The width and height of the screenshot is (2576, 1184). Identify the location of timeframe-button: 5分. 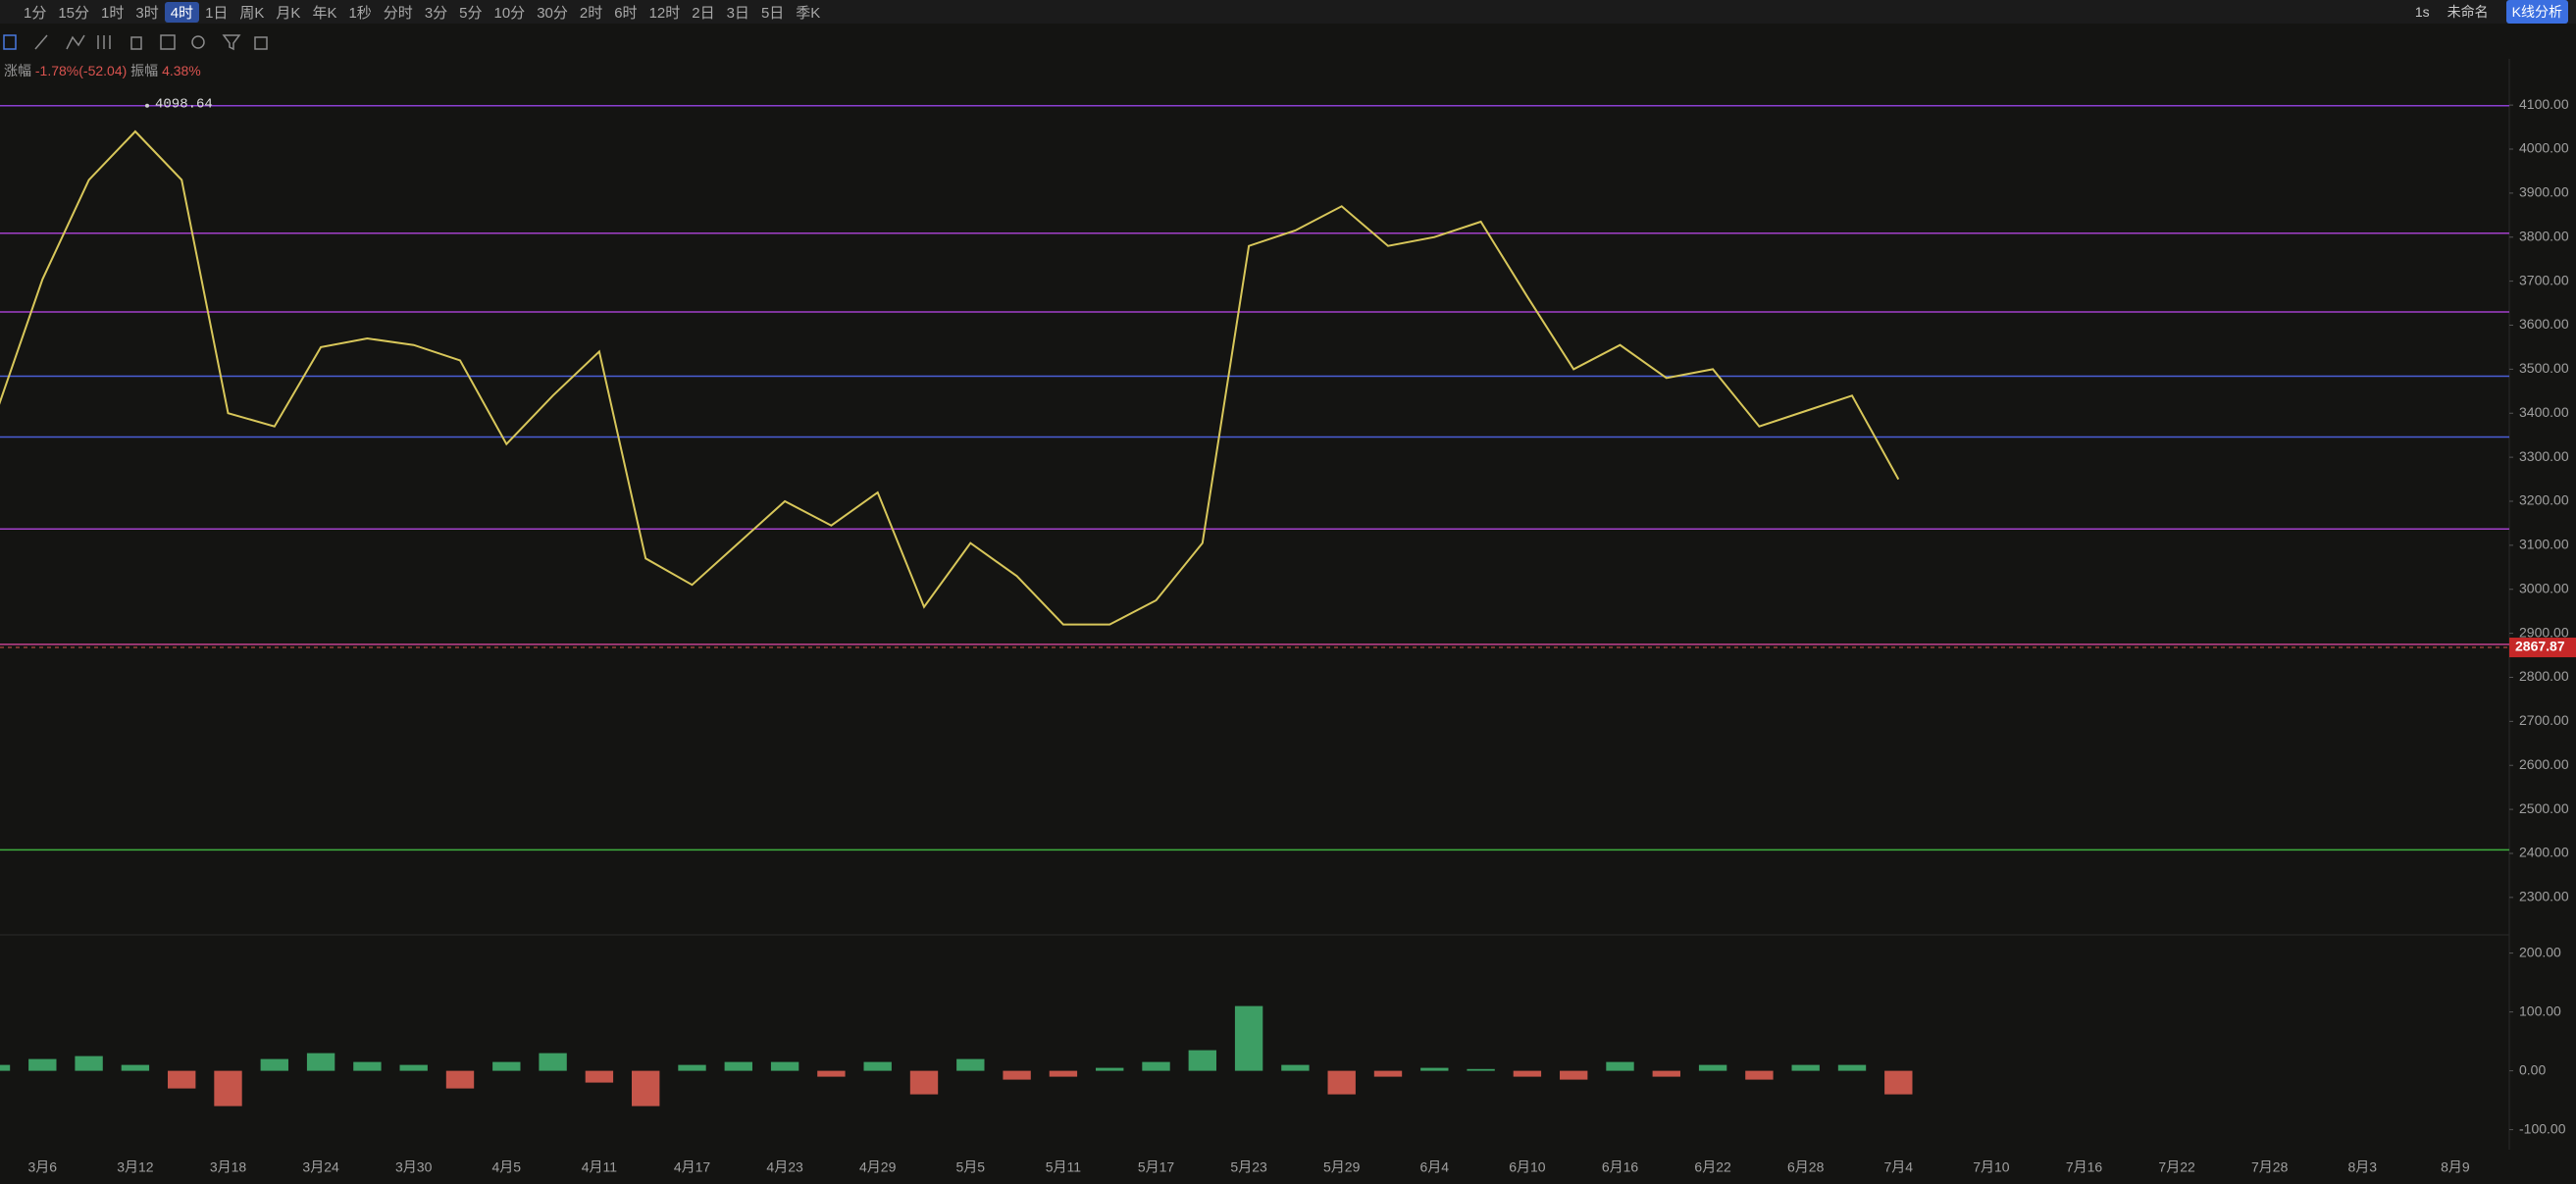
(471, 13).